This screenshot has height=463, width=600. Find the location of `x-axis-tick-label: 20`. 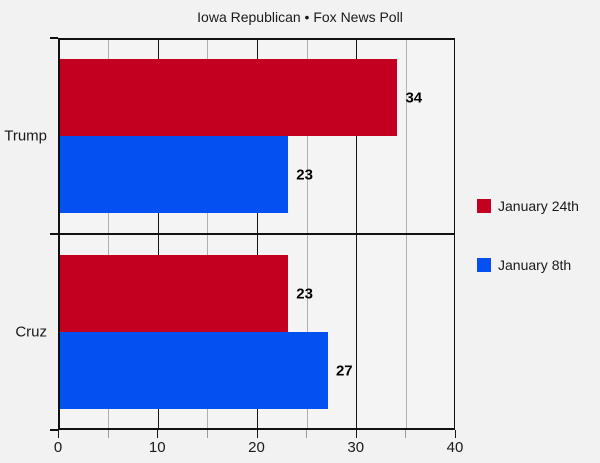

x-axis-tick-label: 20 is located at coordinates (256, 447).